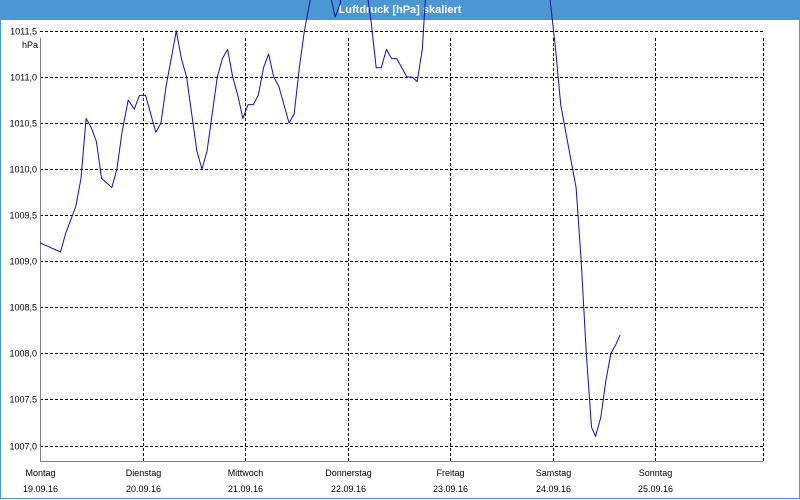 The height and width of the screenshot is (500, 800). What do you see at coordinates (246, 473) in the screenshot?
I see `x-tick-day: Mittwoch` at bounding box center [246, 473].